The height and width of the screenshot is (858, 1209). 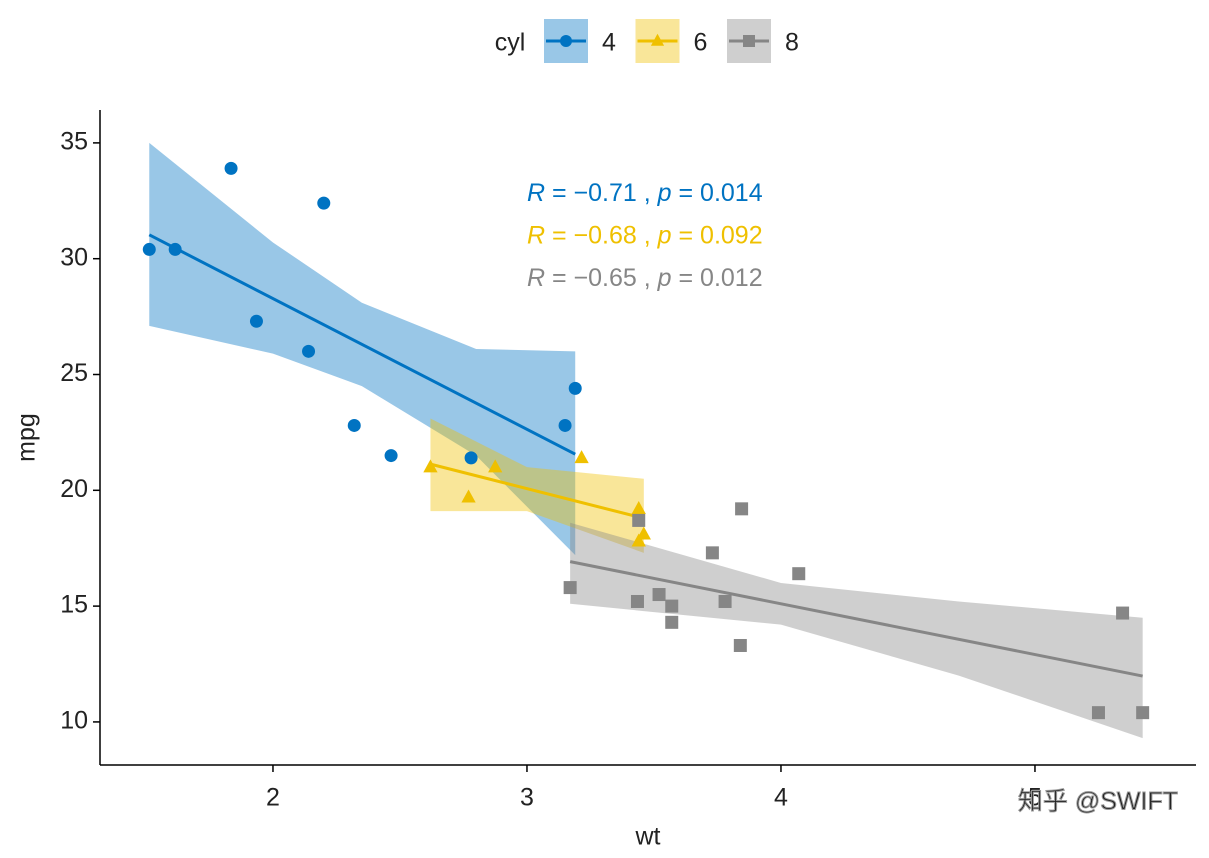 I want to click on correlation-label: R = −0.68 , p = 0.092, so click(x=645, y=235).